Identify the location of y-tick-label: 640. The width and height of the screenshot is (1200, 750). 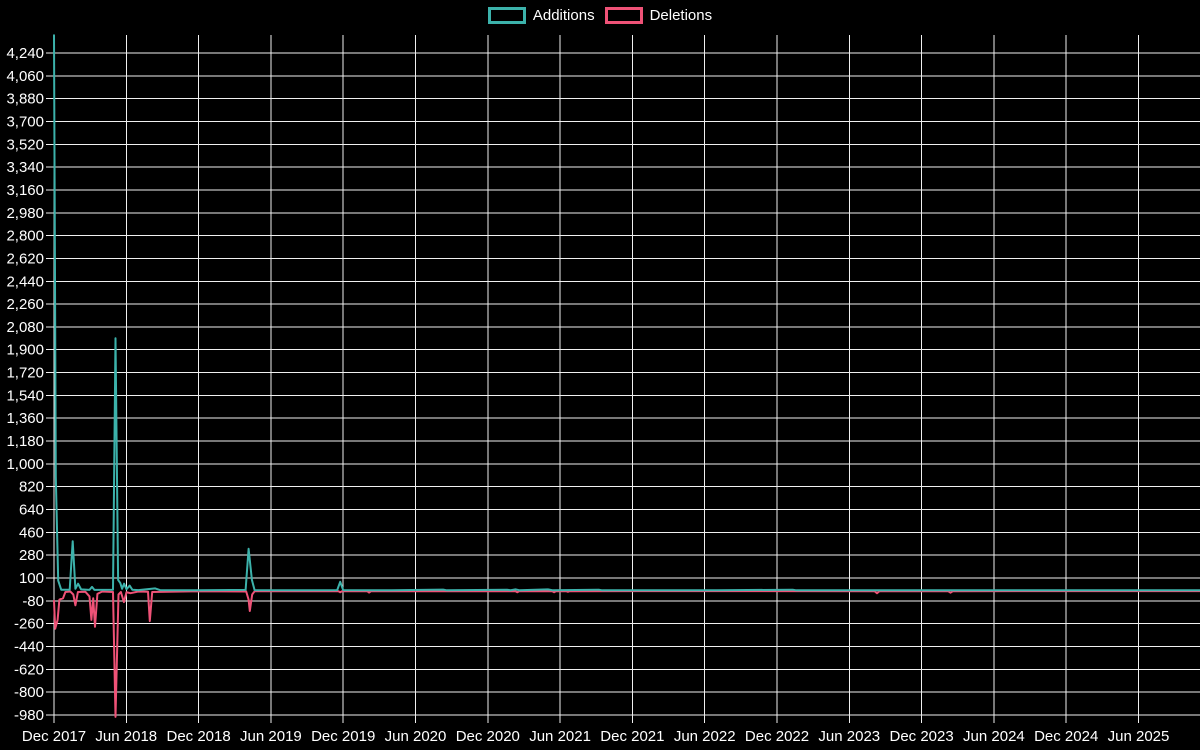
(31, 510).